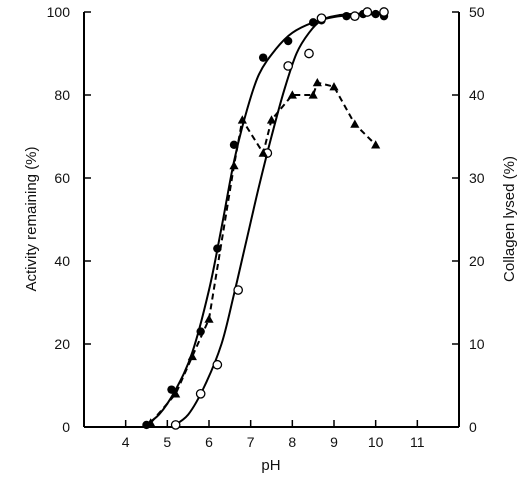 The height and width of the screenshot is (485, 529). I want to click on y-axis-left-label: Activity remaining (%), so click(31, 218).